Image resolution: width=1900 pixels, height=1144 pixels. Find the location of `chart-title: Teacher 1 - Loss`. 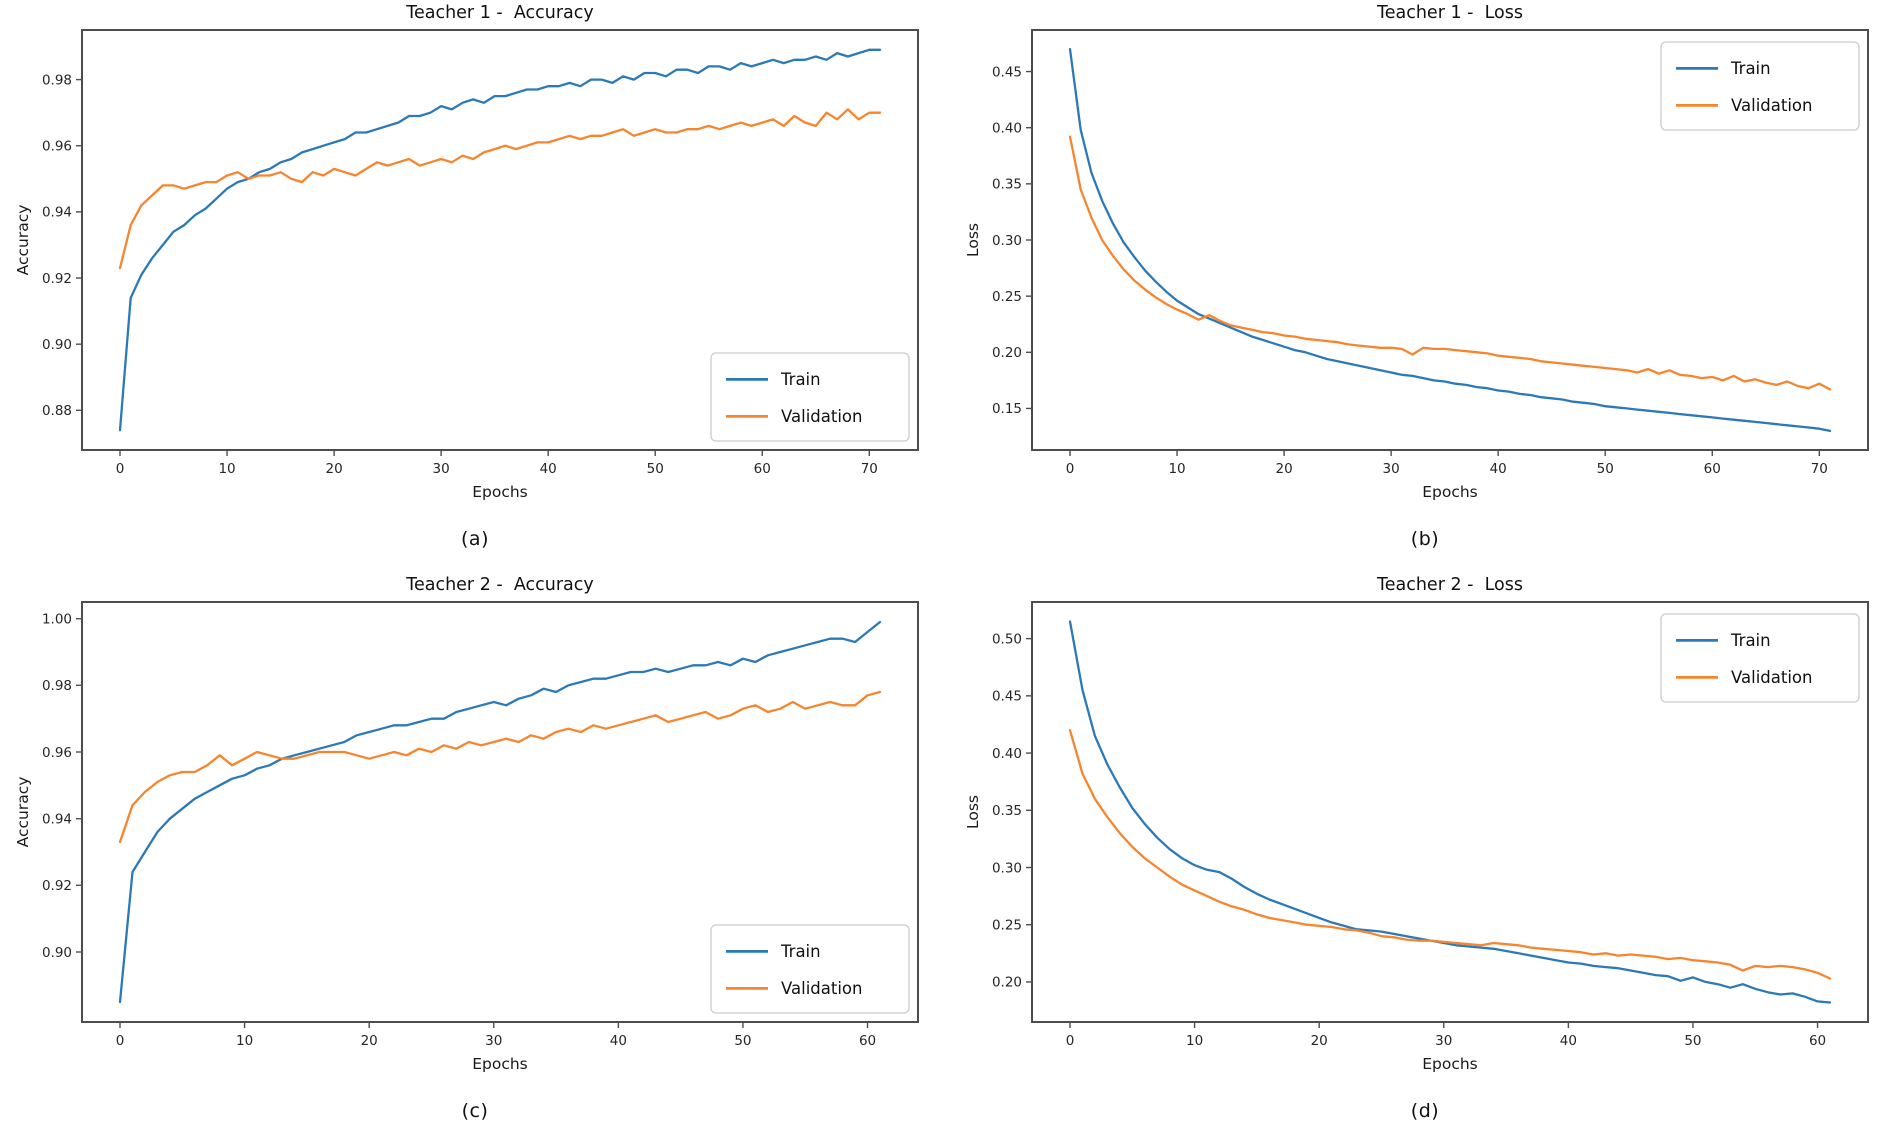

chart-title: Teacher 1 - Loss is located at coordinates (1449, 13).